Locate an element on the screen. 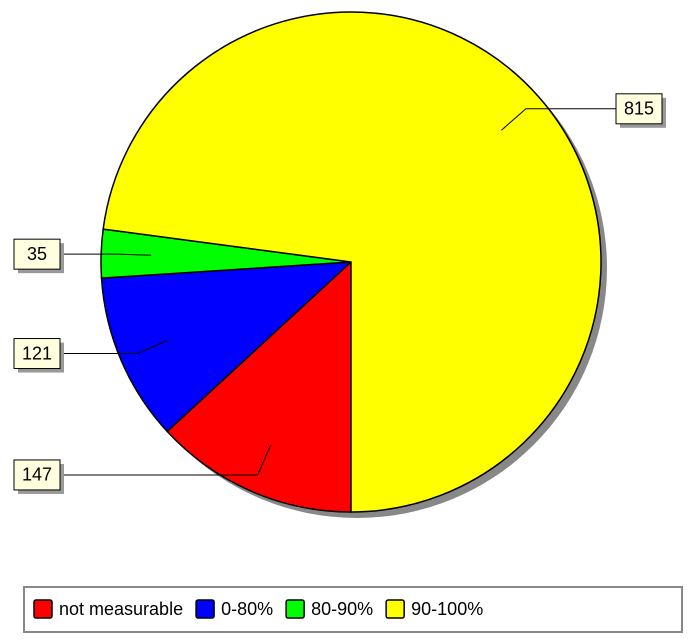 This screenshot has width=695, height=640. data-label: 121 is located at coordinates (37, 353).